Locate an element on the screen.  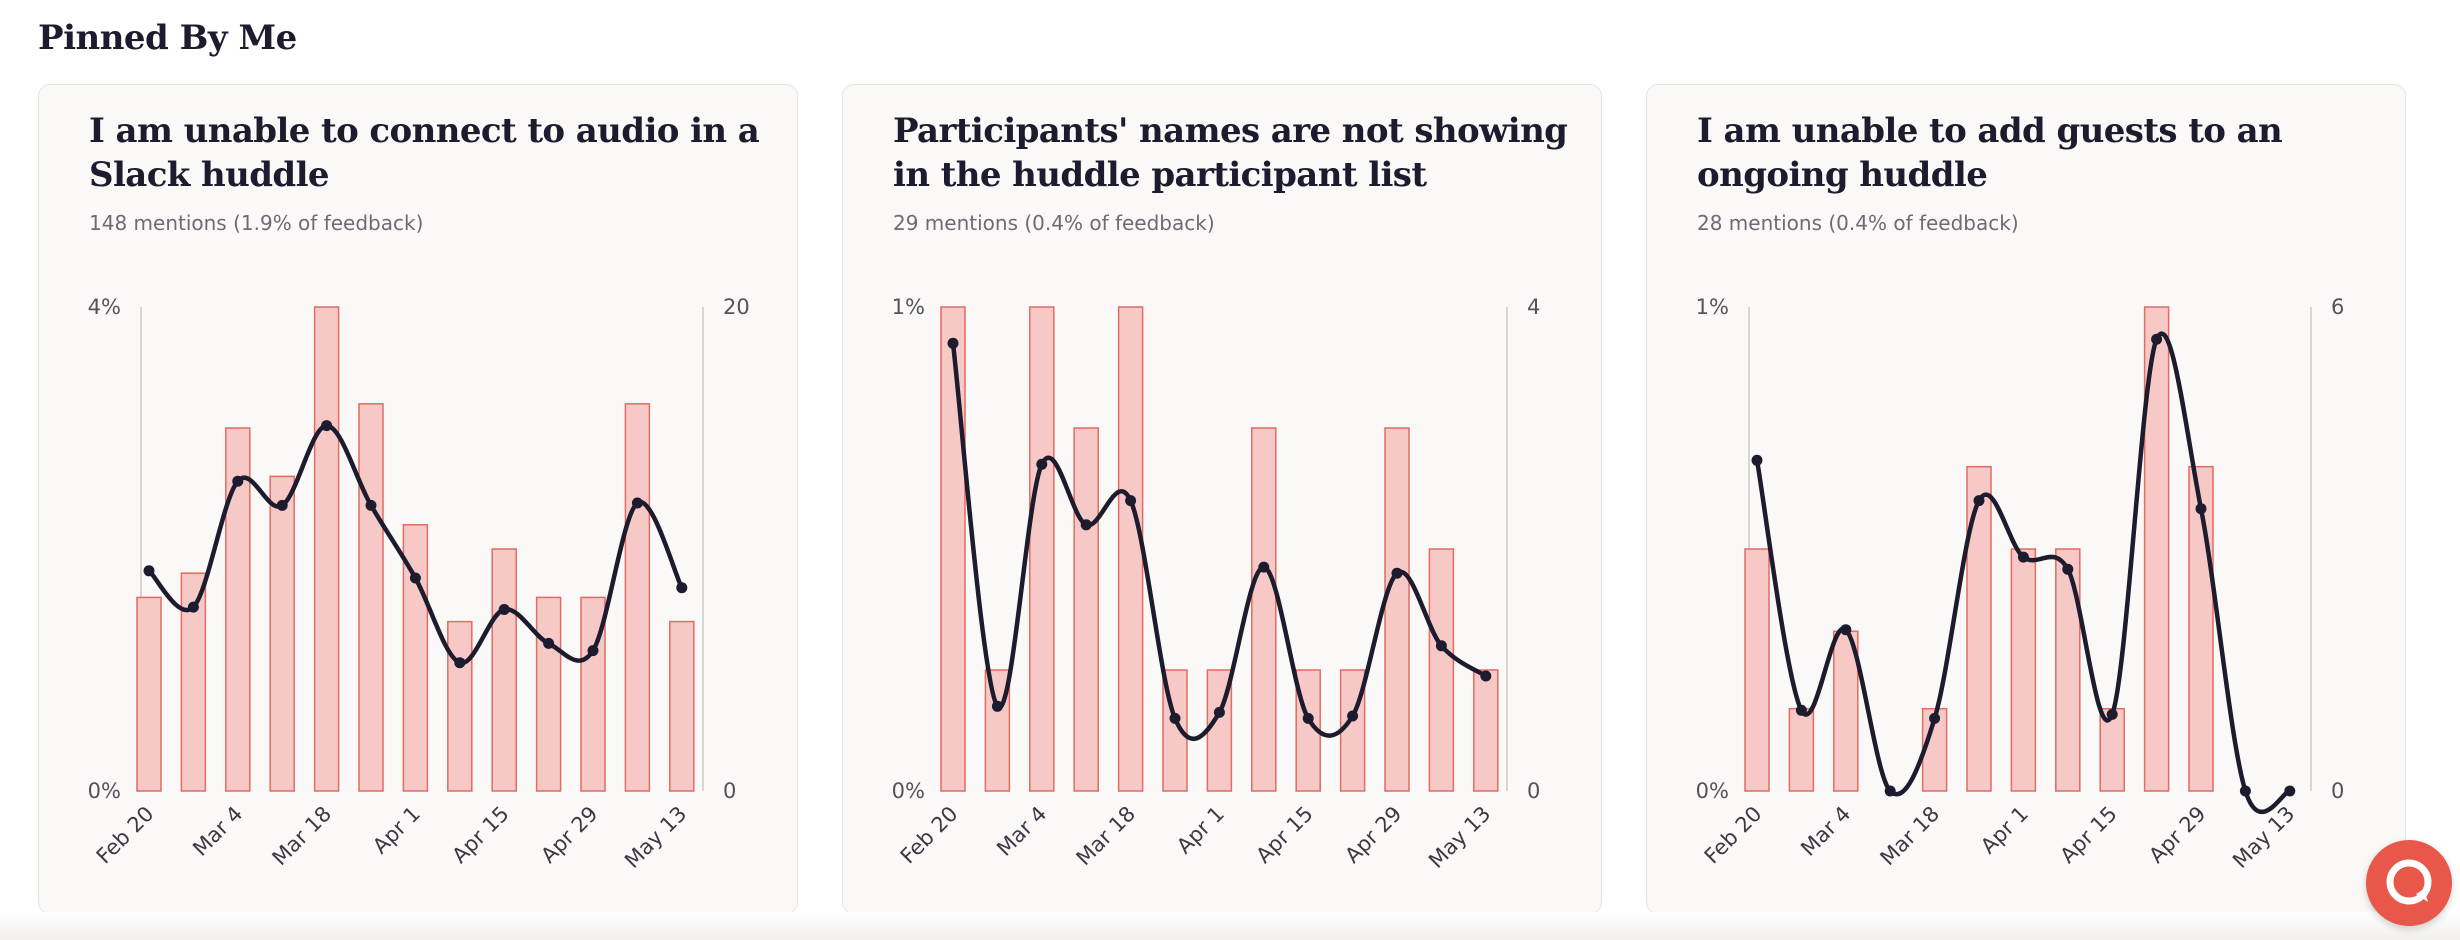
card-mentions: 148 mentions (1.9% of feedback) is located at coordinates (256, 223).